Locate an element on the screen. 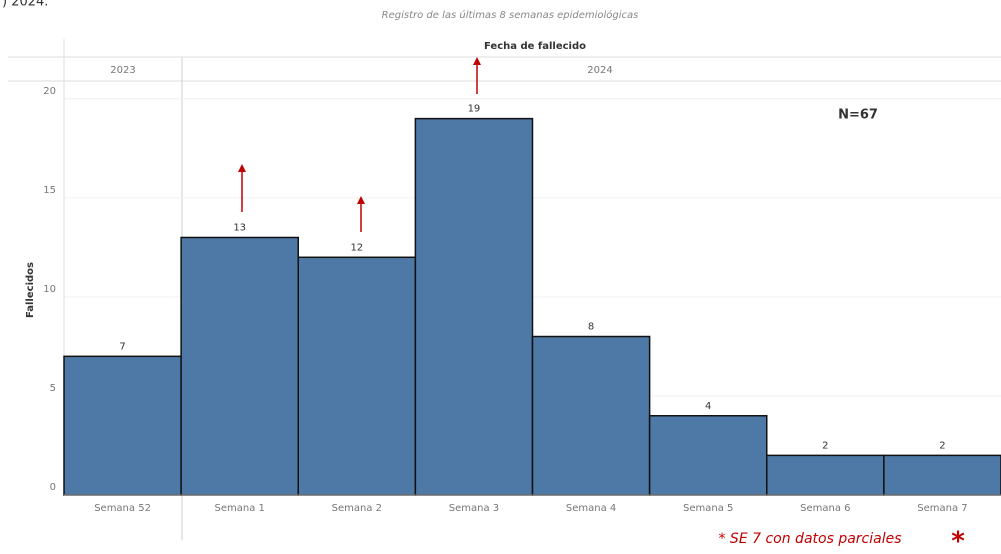 This screenshot has height=554, width=1001. value-label: 13 is located at coordinates (239, 227).